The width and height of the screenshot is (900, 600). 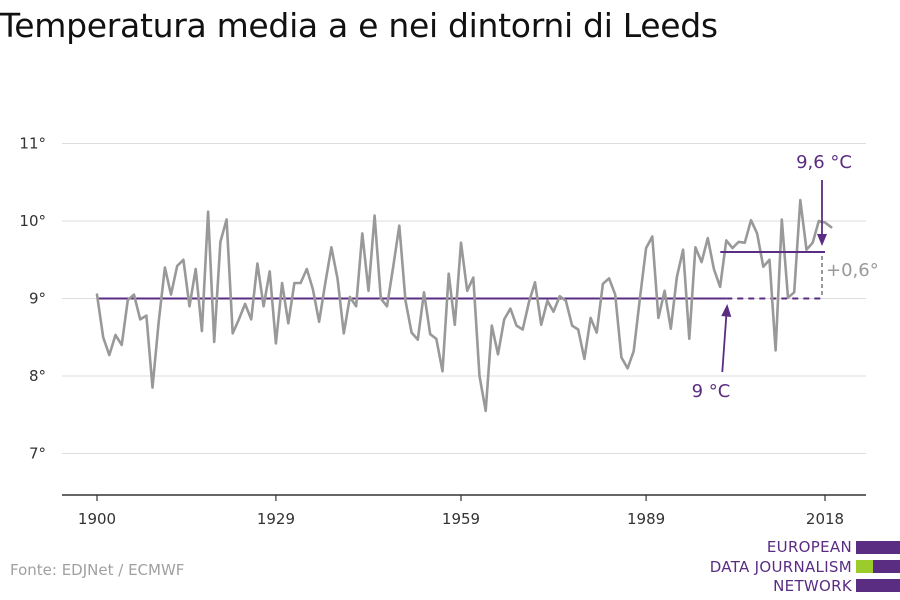 I want to click on y-tick-label-10: 10°, so click(x=32, y=221).